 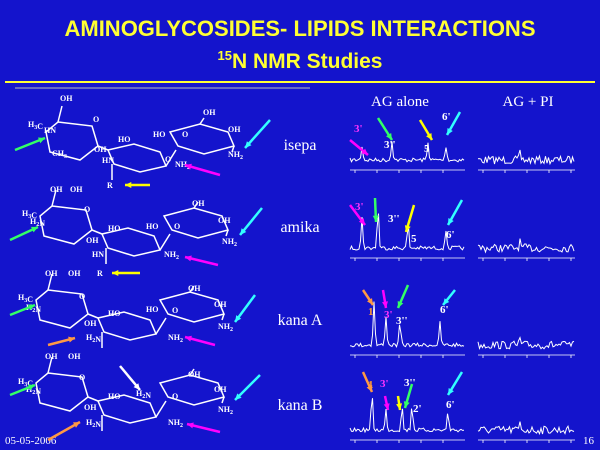 What do you see at coordinates (300, 145) in the screenshot?
I see `row-label: isepa` at bounding box center [300, 145].